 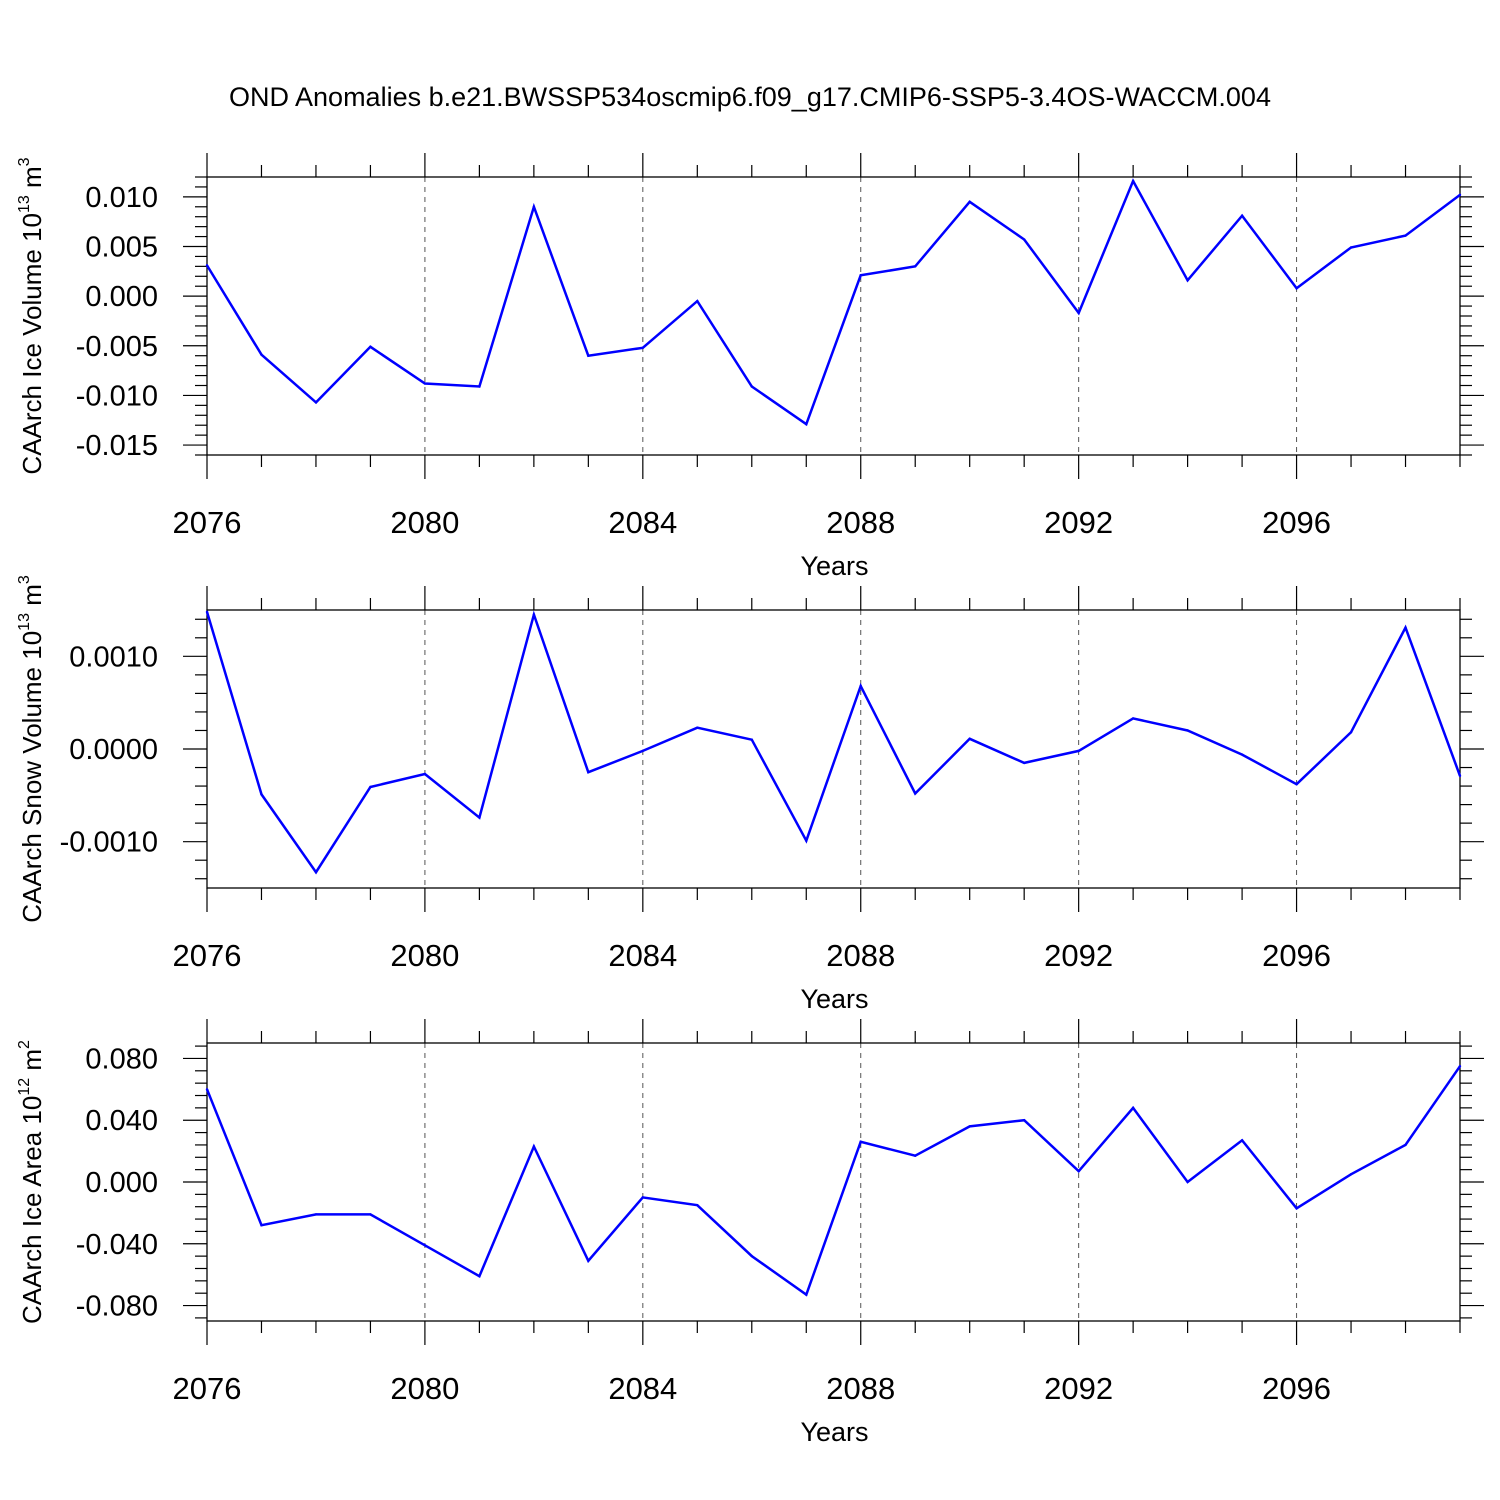 What do you see at coordinates (121, 1121) in the screenshot?
I see `y-tick-label: 0.040` at bounding box center [121, 1121].